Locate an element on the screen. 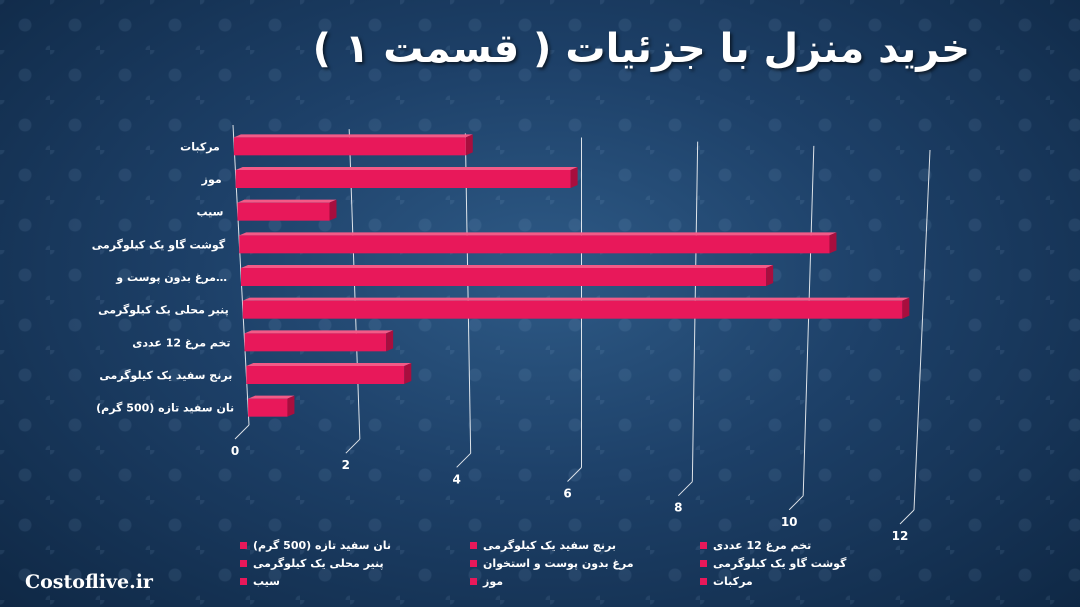 This screenshot has width=1080, height=607. legend-label: موز is located at coordinates (493, 581).